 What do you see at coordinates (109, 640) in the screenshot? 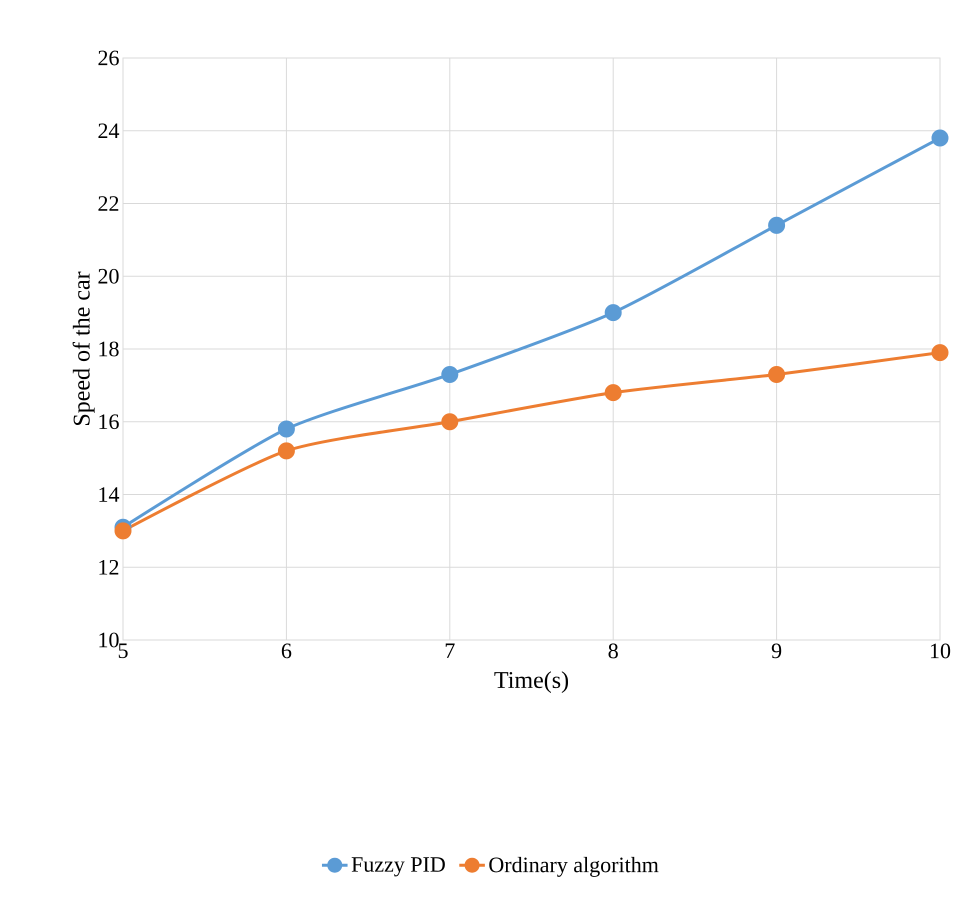
I see `y-tick-label: 10` at bounding box center [109, 640].